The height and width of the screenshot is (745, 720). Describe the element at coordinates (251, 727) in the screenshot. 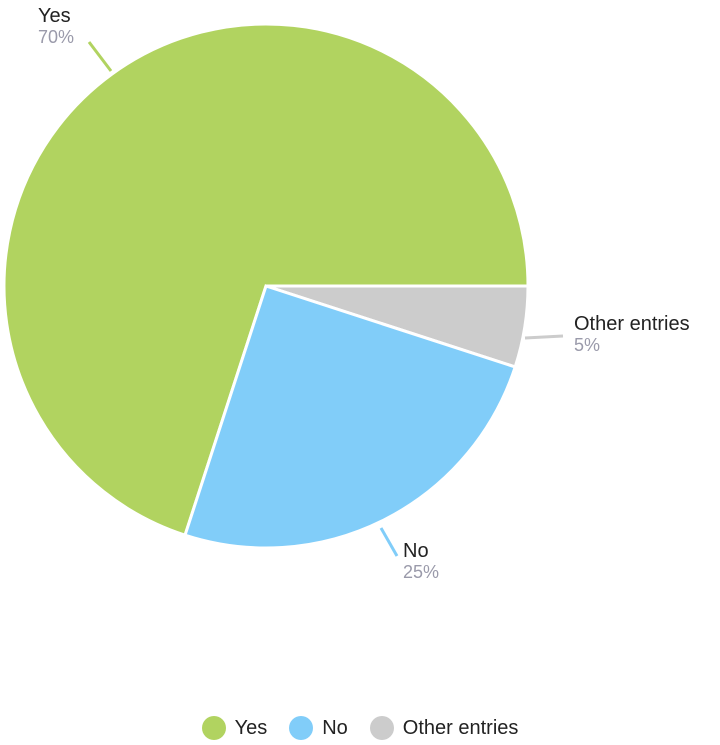

I see `legend-label-yes: Yes` at that location.